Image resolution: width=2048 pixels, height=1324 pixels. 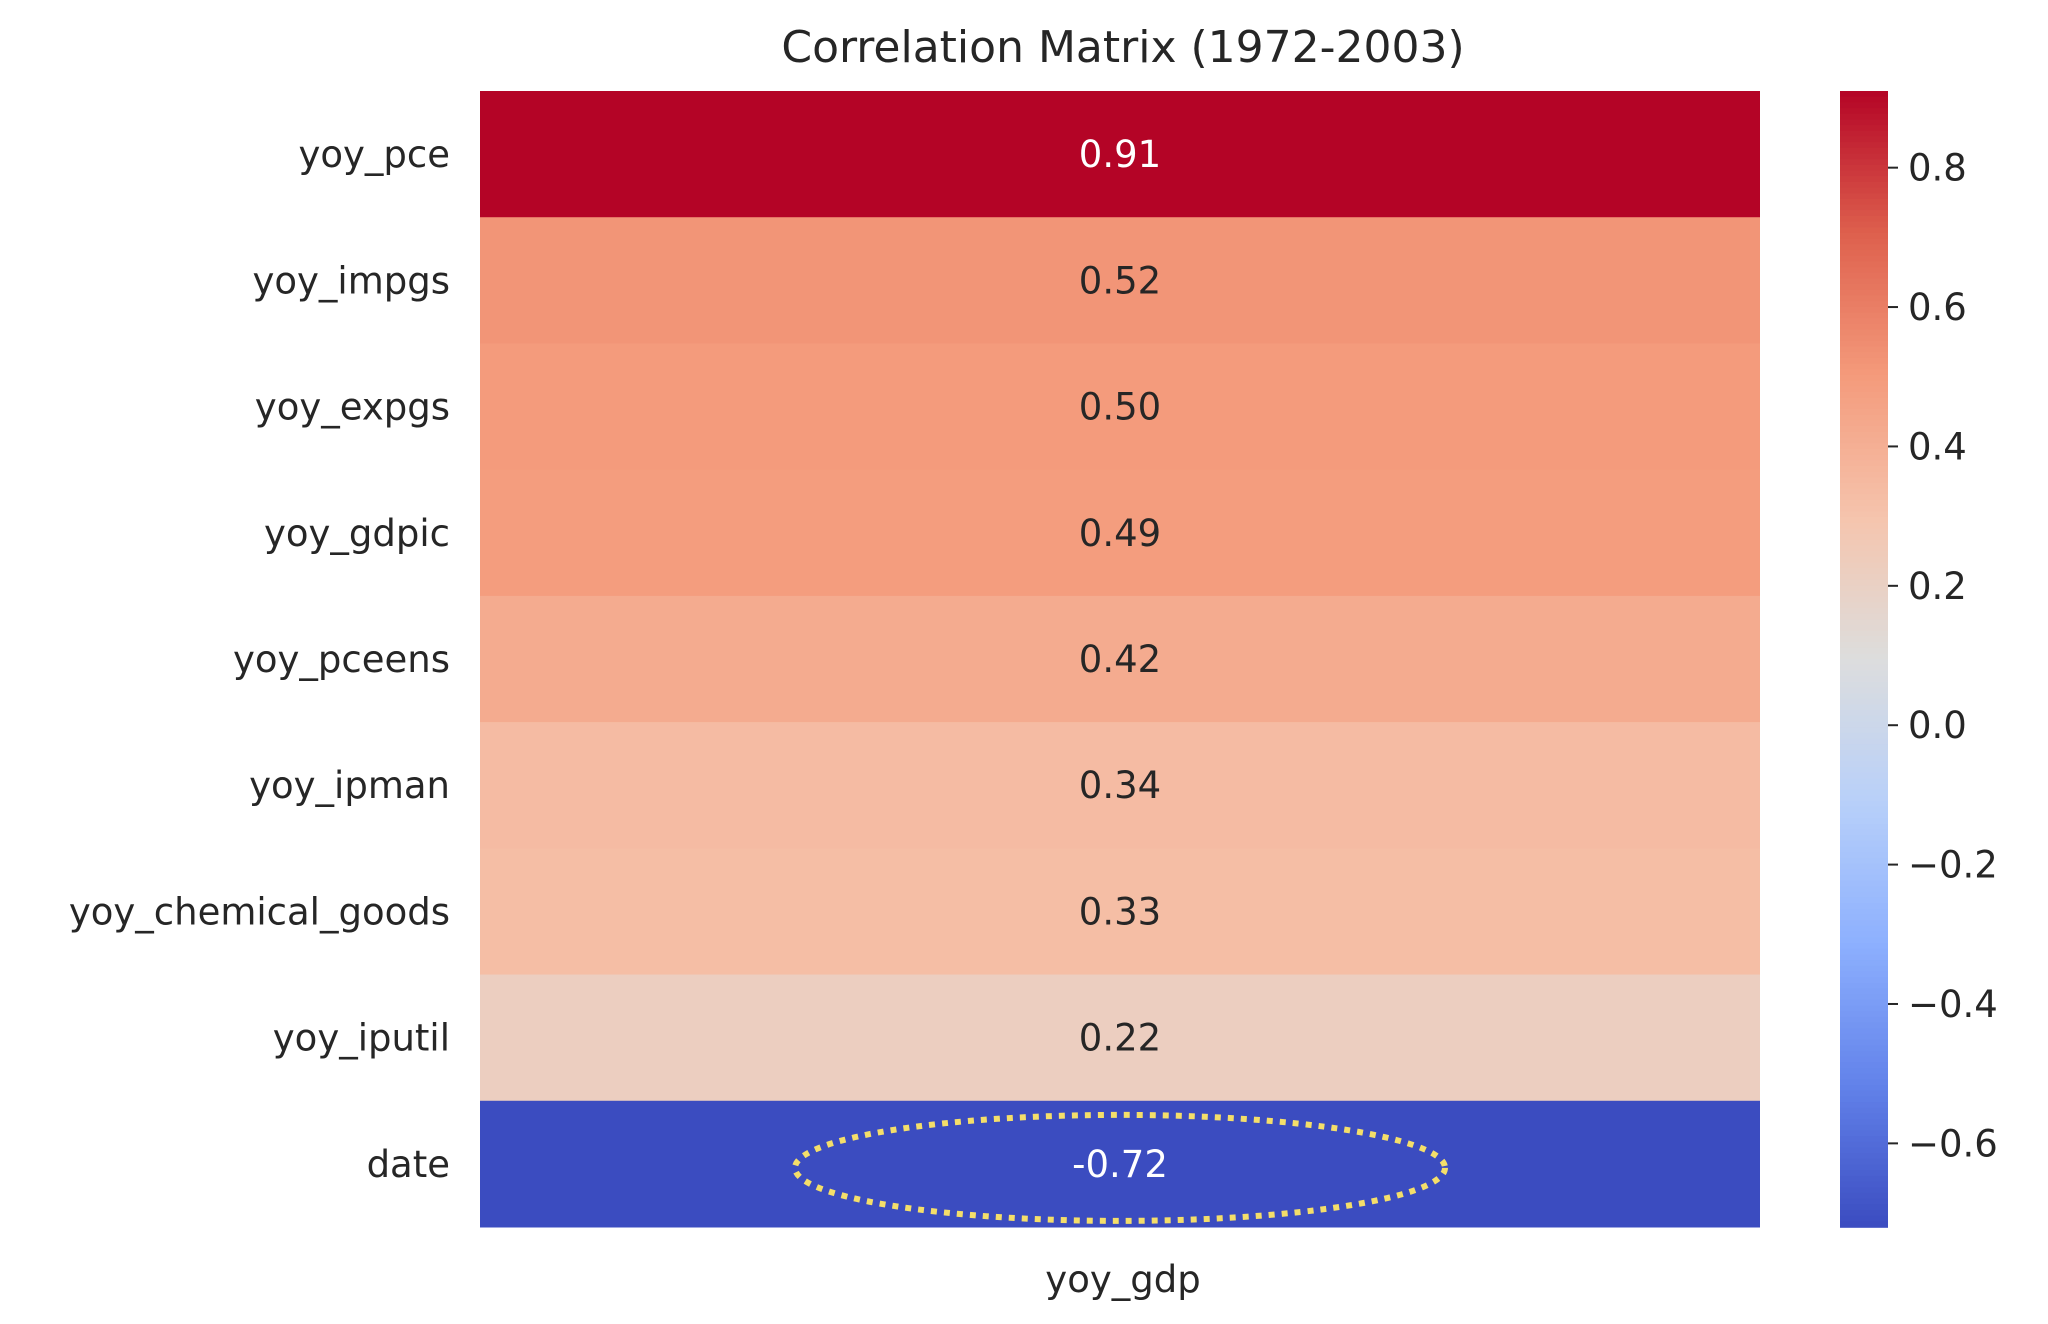 I want to click on colorbar: 0.80.60.40.20.0−0.2−0.4−0.6, so click(x=1919, y=659).